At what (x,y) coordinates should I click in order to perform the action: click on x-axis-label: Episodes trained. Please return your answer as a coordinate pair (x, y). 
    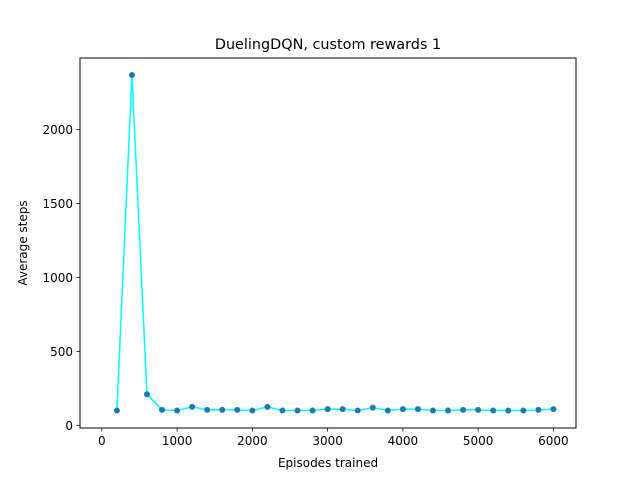
    Looking at the image, I should click on (328, 463).